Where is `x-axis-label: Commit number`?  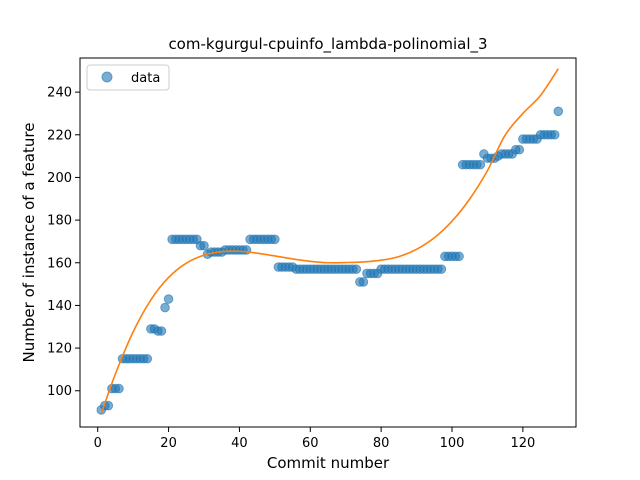 x-axis-label: Commit number is located at coordinates (328, 463).